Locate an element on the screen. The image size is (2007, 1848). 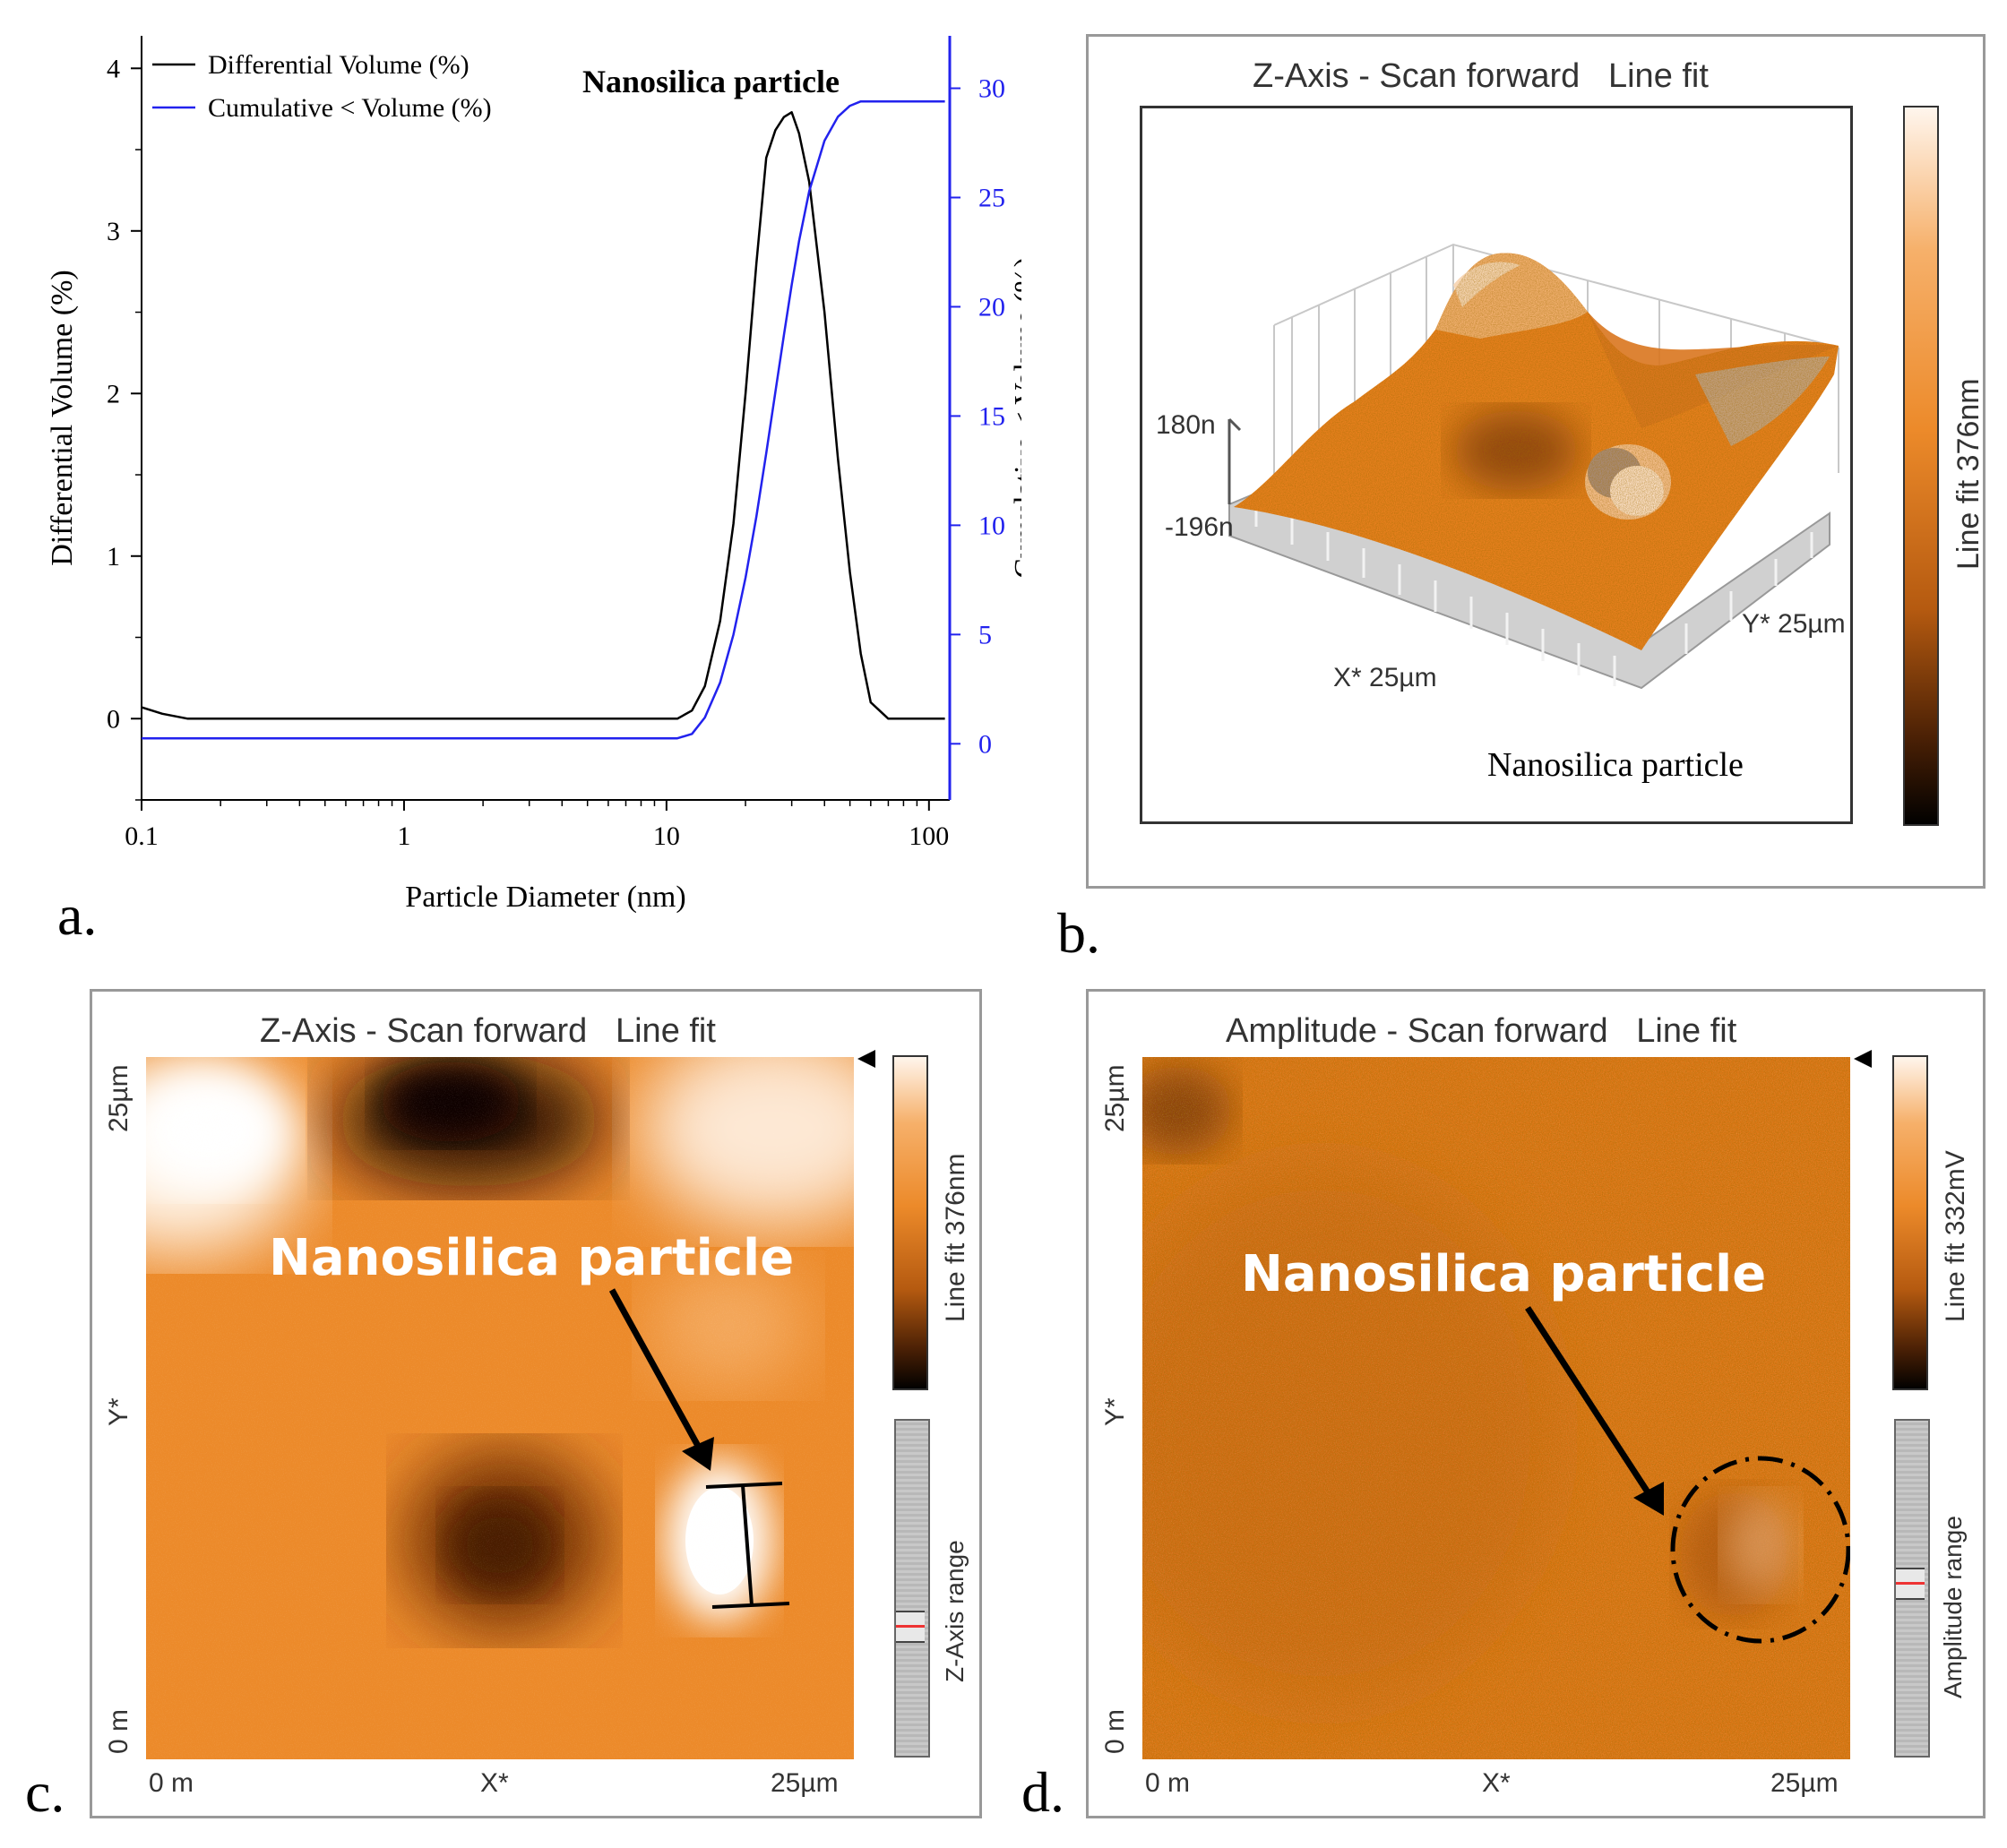
y2-tick-label: 0 is located at coordinates (985, 744).